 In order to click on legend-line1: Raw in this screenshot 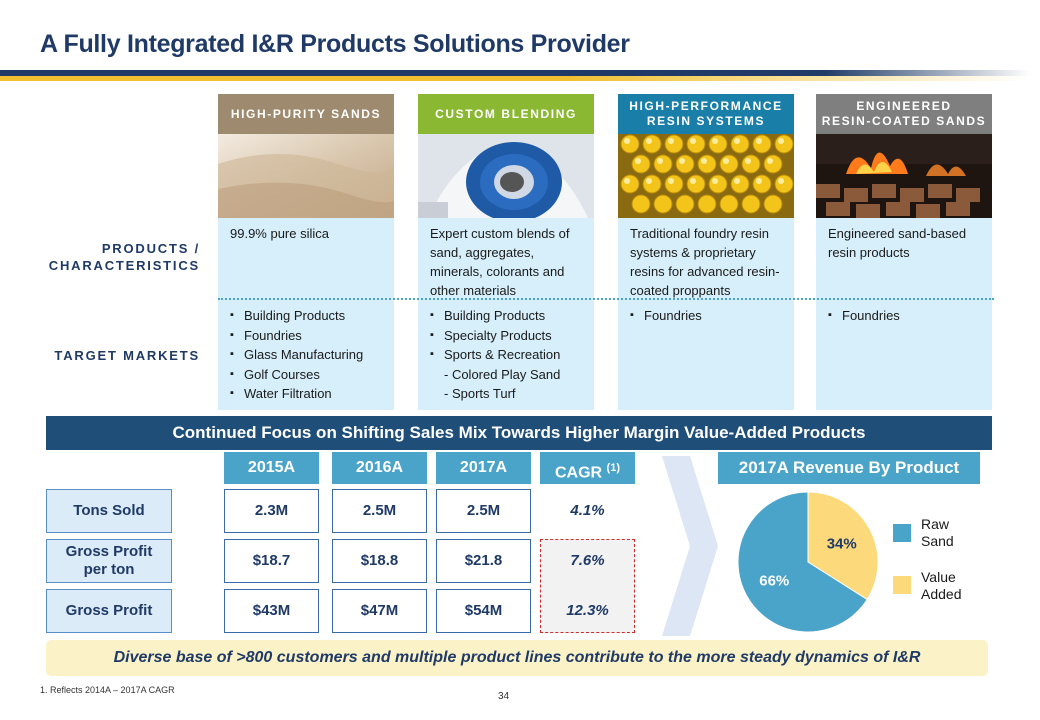, I will do `click(935, 524)`.